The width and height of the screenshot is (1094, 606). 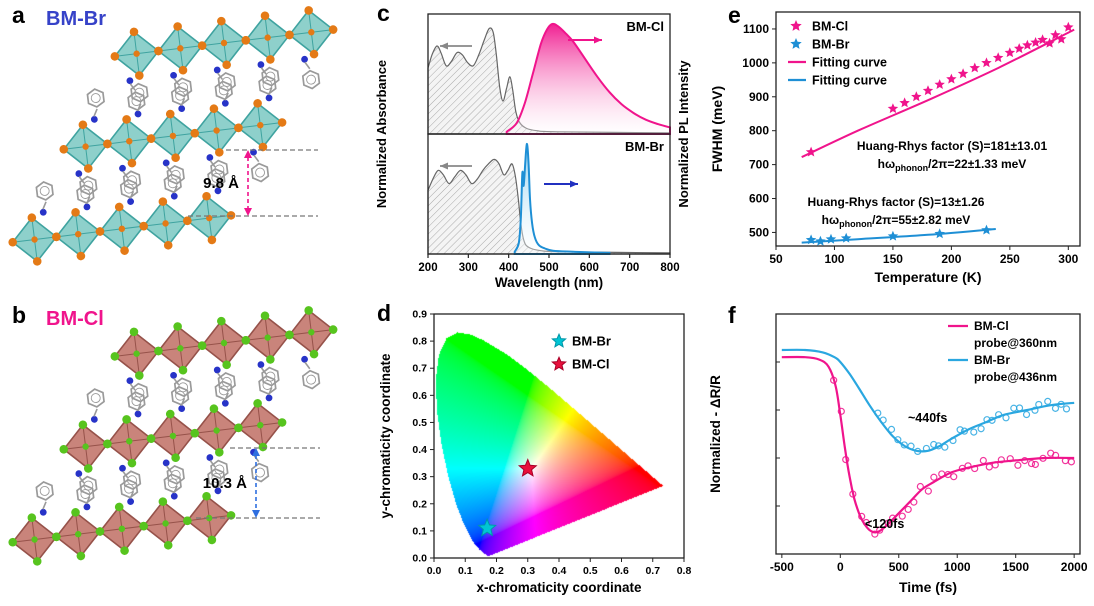 What do you see at coordinates (549, 138) in the screenshot?
I see `spectra` at bounding box center [549, 138].